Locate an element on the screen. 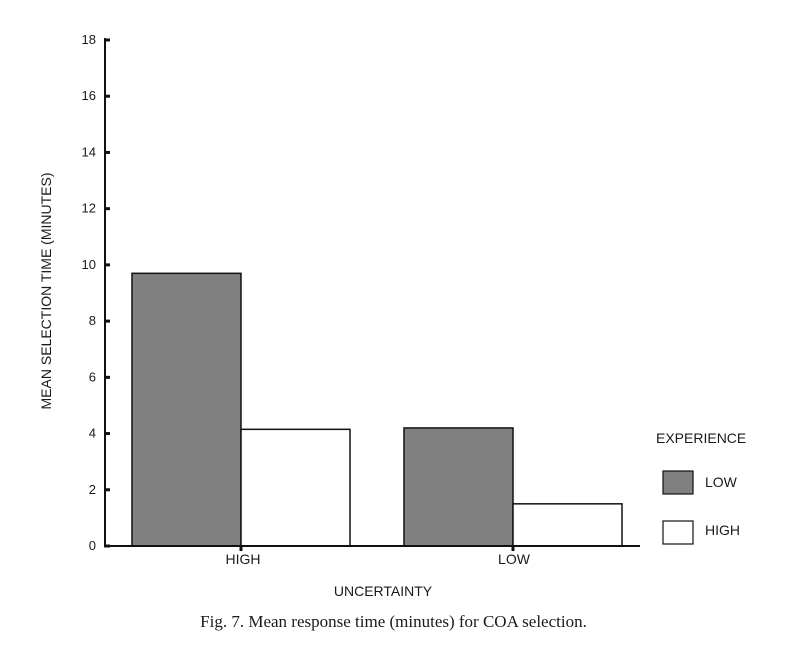 The width and height of the screenshot is (787, 659). legend-label-low: LOW is located at coordinates (721, 482).